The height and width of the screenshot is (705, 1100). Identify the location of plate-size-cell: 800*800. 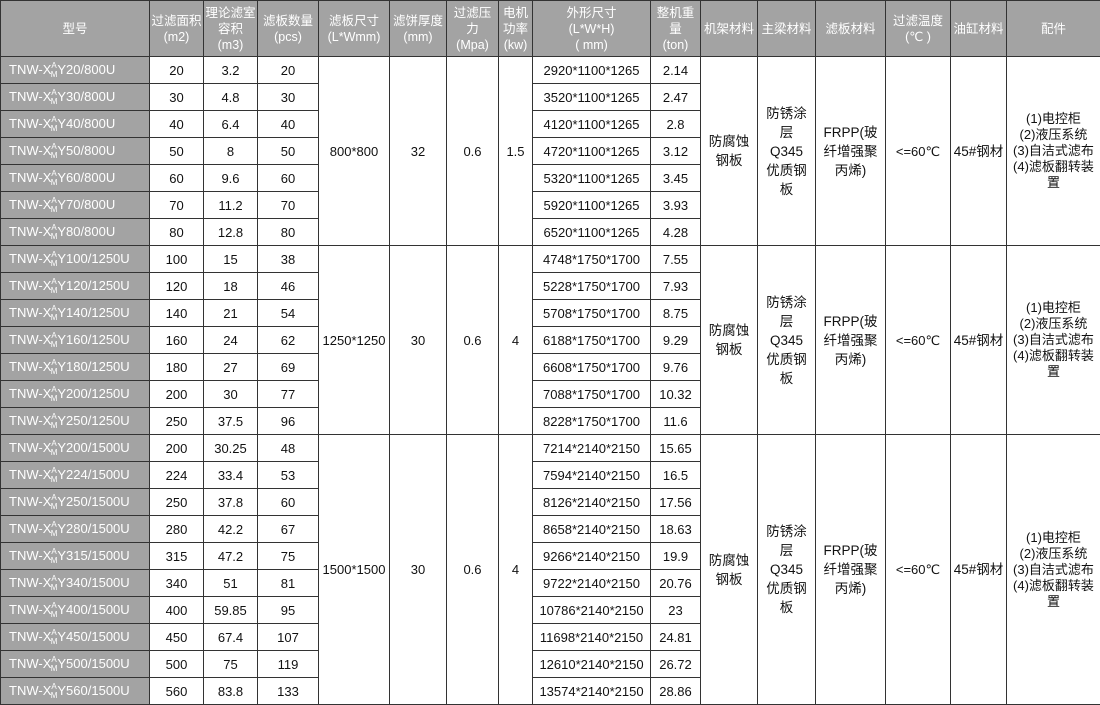
(354, 151).